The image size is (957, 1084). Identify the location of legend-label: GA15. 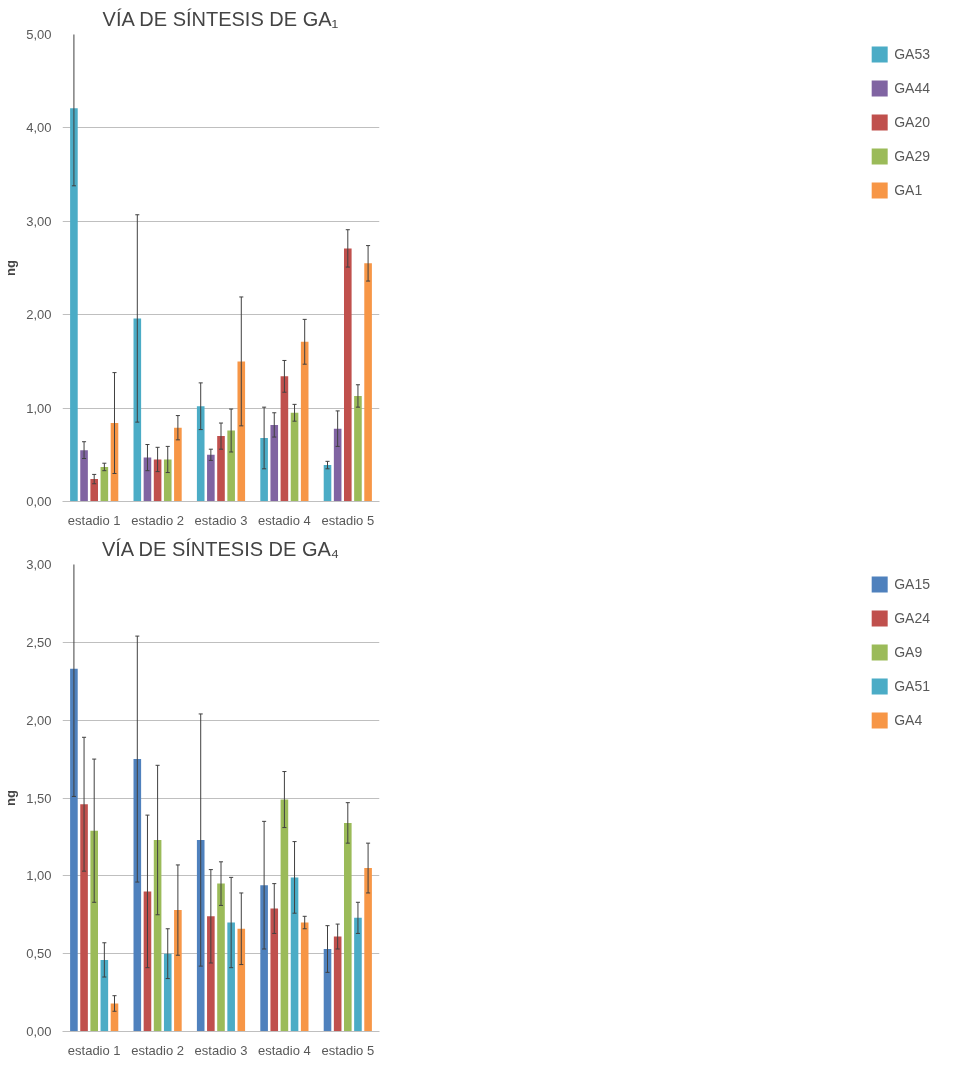
(912, 584).